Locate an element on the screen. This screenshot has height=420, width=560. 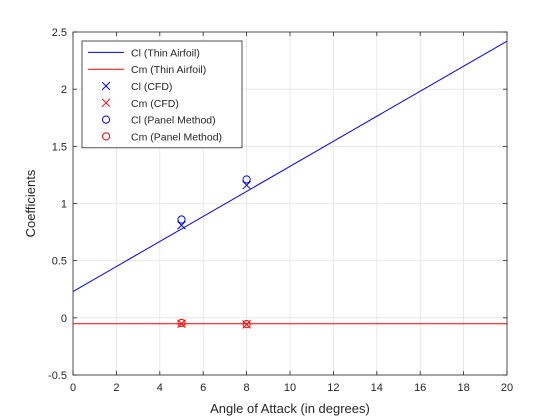
legend-entry-label: Cl (Panel Method) is located at coordinates (173, 121).